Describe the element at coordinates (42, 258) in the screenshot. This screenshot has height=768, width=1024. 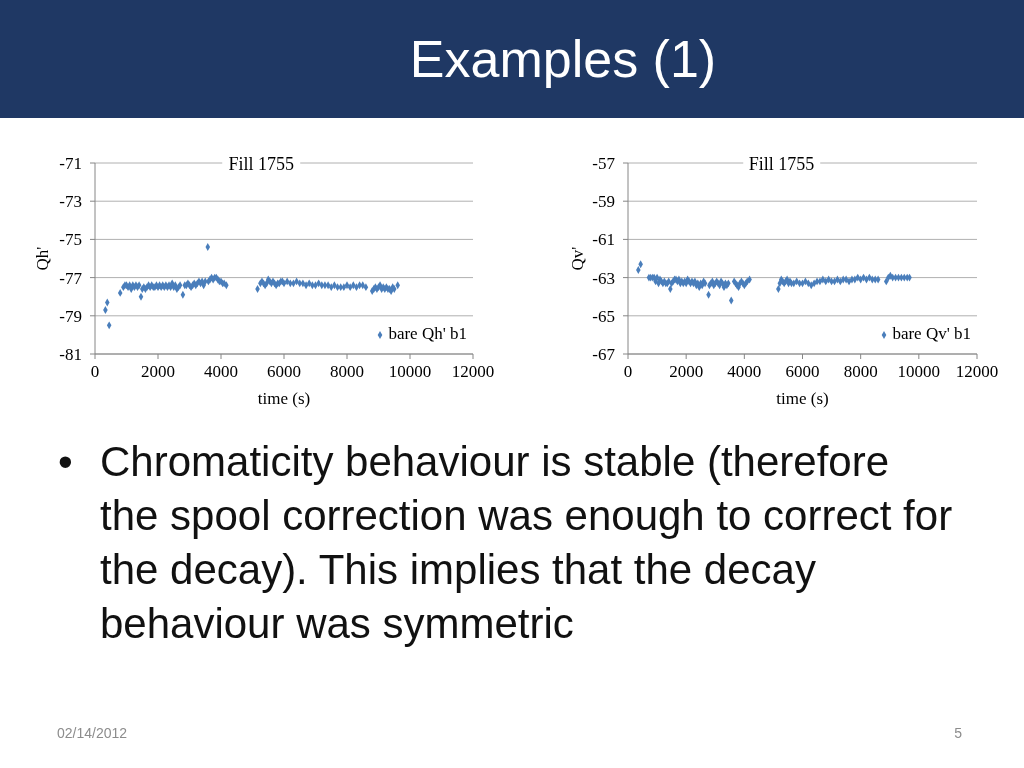
I see `y-axis-title: Qh'` at that location.